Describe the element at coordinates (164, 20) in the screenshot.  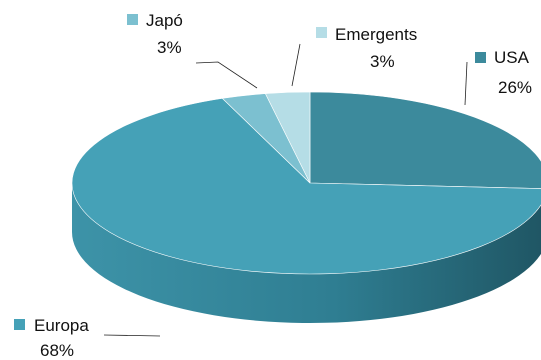
I see `slice-label-japo: Japó` at that location.